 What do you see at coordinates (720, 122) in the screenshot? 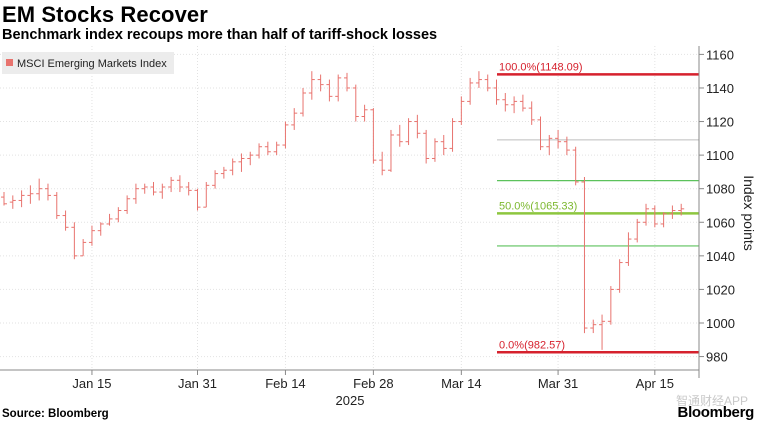
I see `y-tick-label: 1120` at bounding box center [720, 122].